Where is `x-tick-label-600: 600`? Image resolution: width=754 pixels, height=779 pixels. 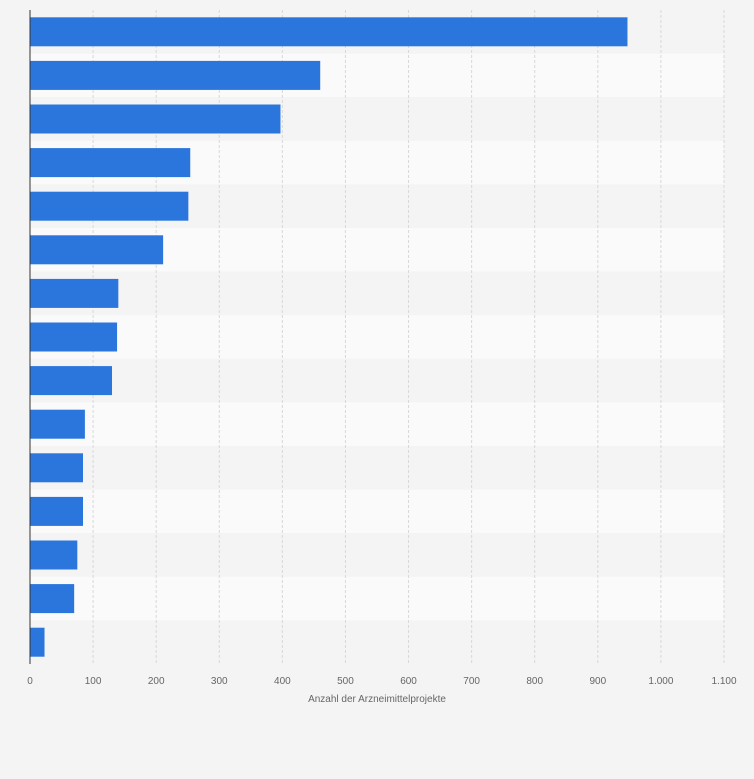
x-tick-label-600: 600 is located at coordinates (408, 681).